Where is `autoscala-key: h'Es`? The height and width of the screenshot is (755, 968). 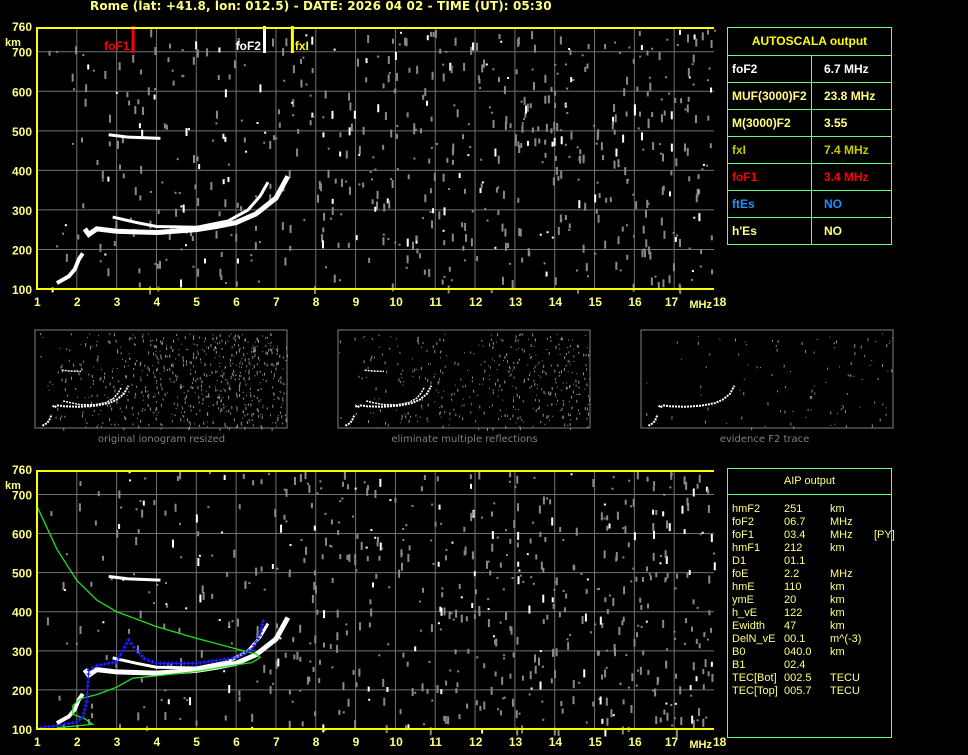 autoscala-key: h'Es is located at coordinates (770, 231).